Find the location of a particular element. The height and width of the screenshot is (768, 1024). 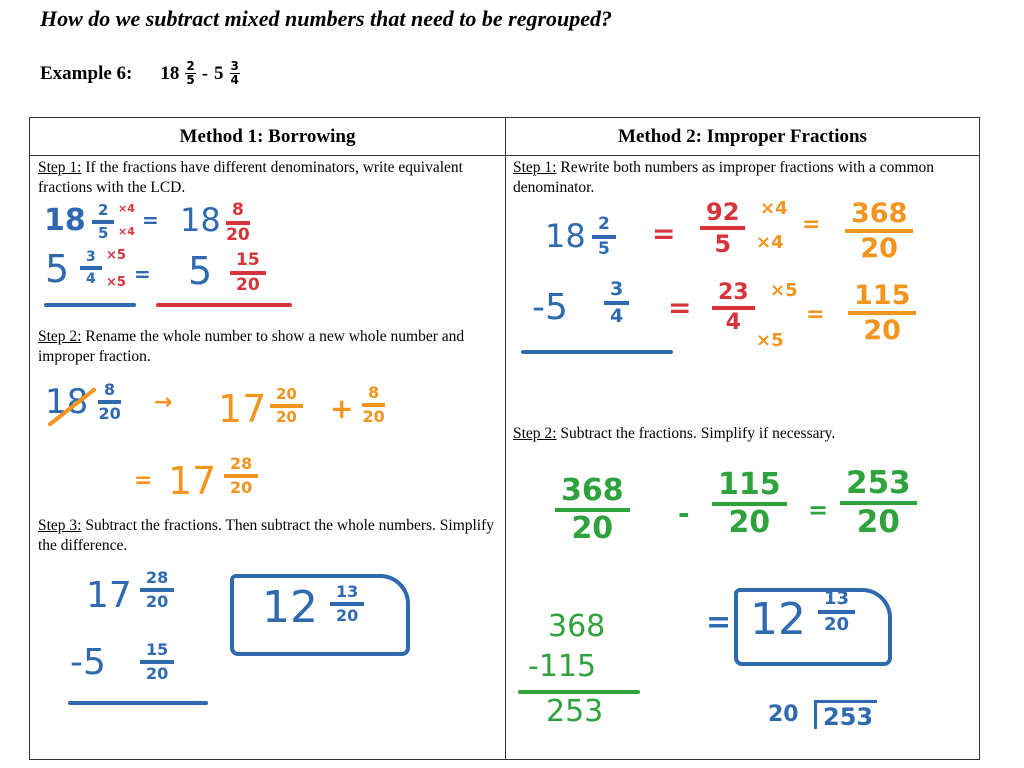

m2-r1-improper: 92 5 is located at coordinates (723, 228).